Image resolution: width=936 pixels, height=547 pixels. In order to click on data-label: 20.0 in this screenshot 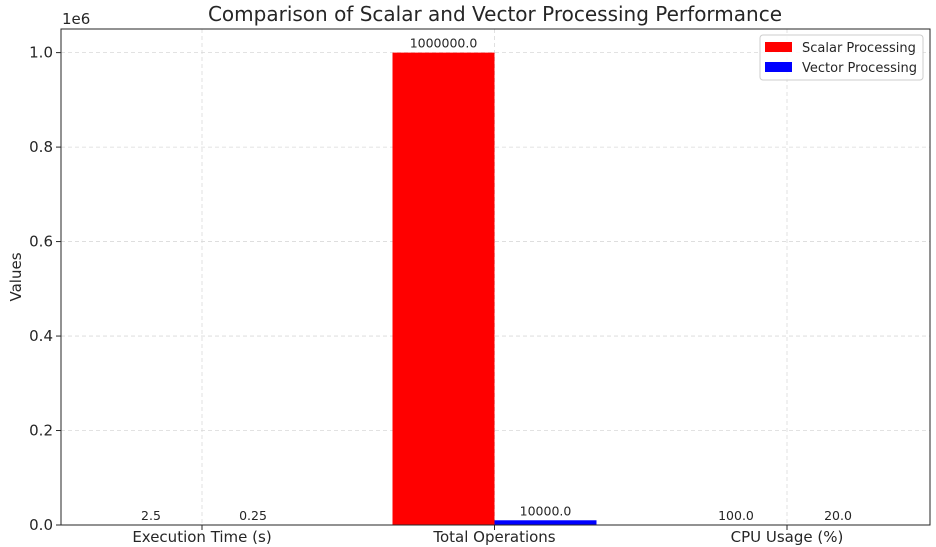, I will do `click(838, 515)`.